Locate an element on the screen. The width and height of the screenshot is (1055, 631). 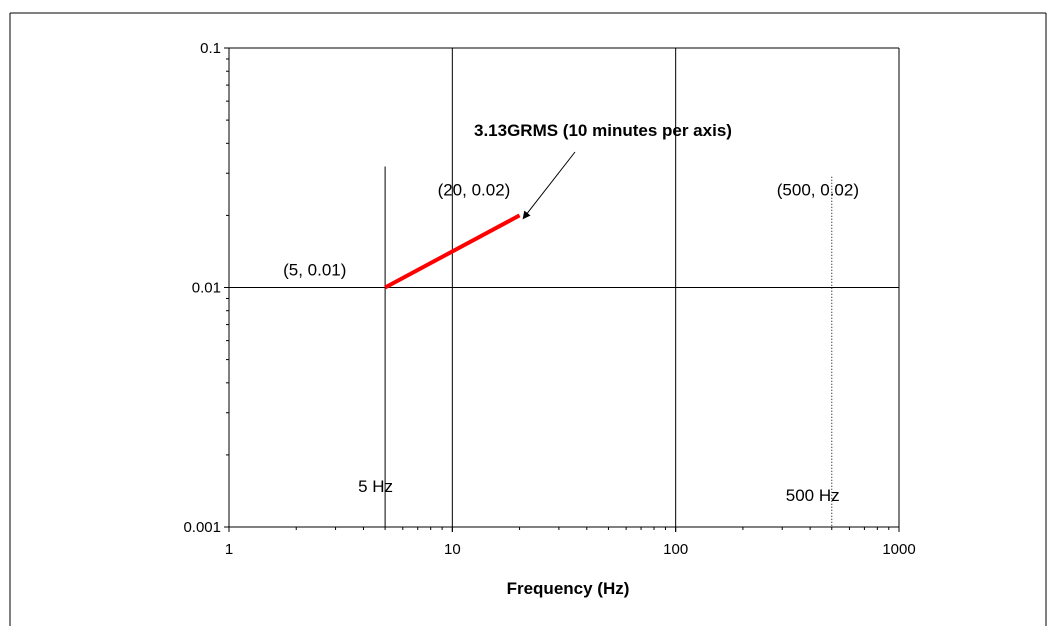
reference-line-label: 500 Hz is located at coordinates (813, 495).